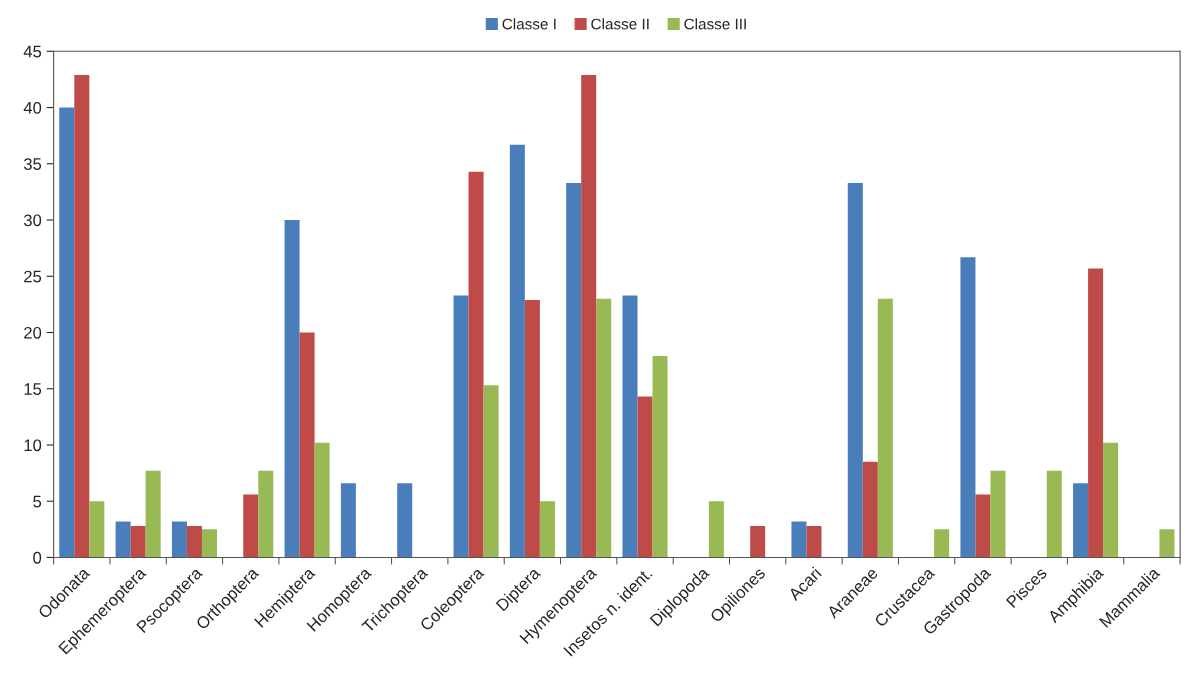  I want to click on y-tick-label: 35, so click(32, 164).